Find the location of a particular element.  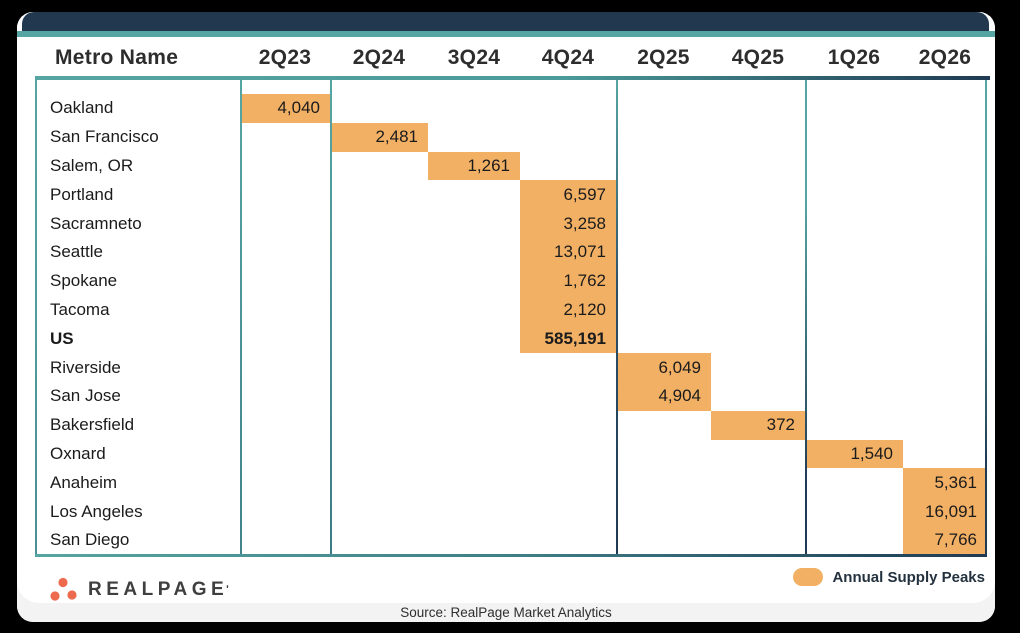

table-row: Salem, OR 1,261 is located at coordinates (511, 166).